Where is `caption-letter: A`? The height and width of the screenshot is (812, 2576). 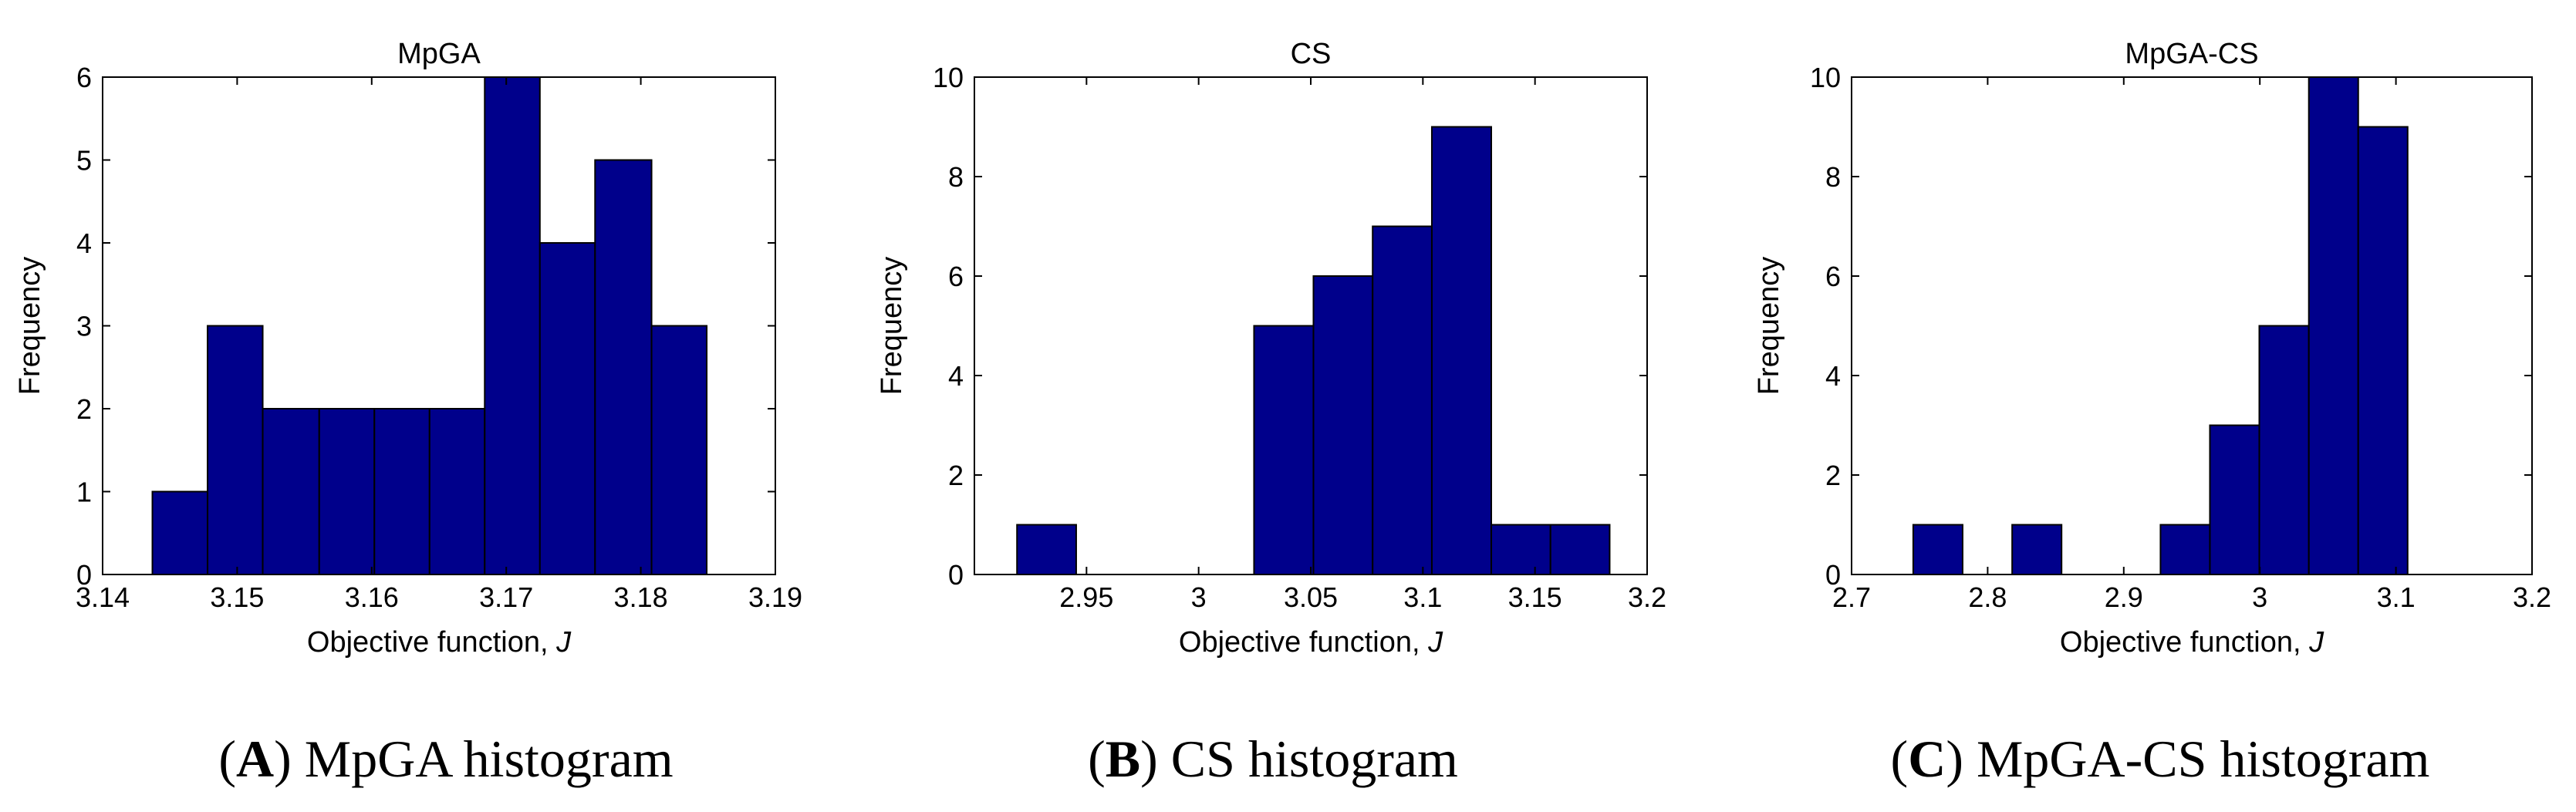
caption-letter: A is located at coordinates (255, 758).